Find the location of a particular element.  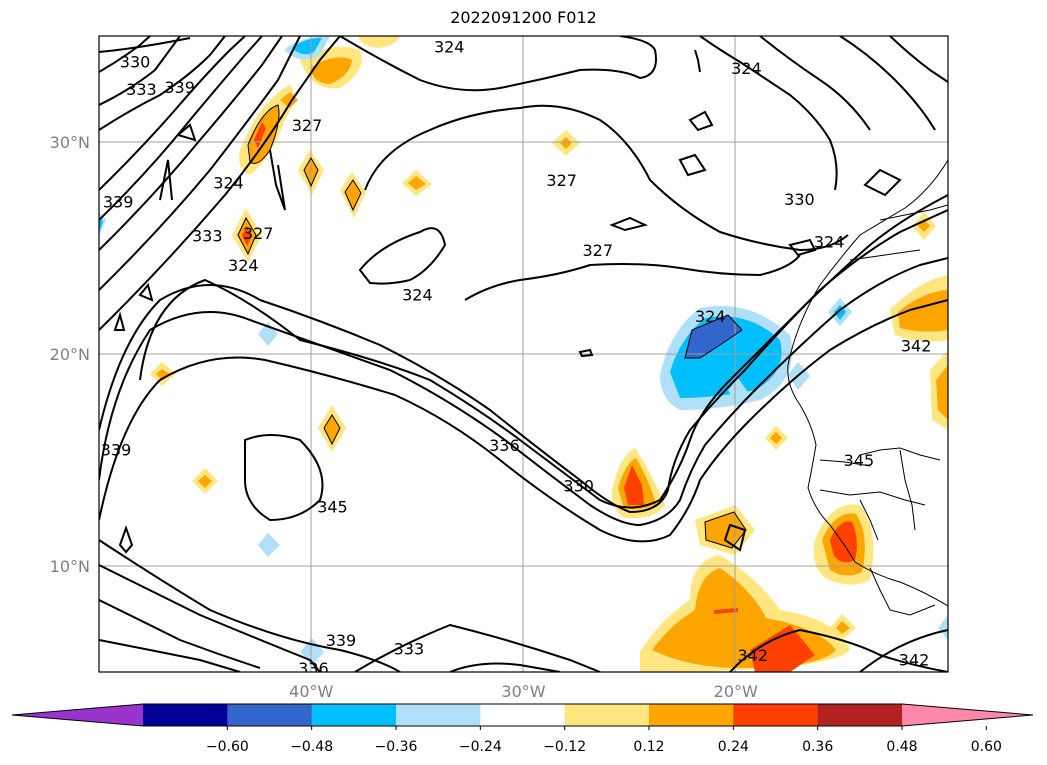

colorbar-tick-label: 0.12 is located at coordinates (648, 747).